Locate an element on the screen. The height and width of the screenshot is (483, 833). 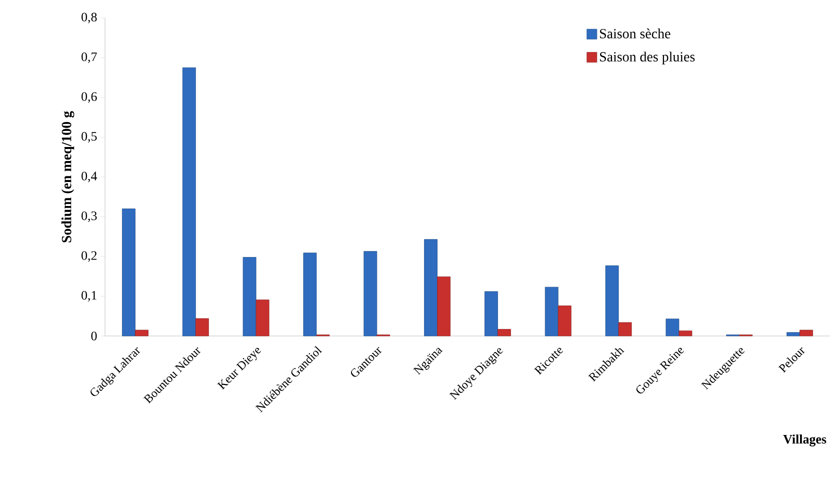
y-tick-label: 0,2 is located at coordinates (89, 256).